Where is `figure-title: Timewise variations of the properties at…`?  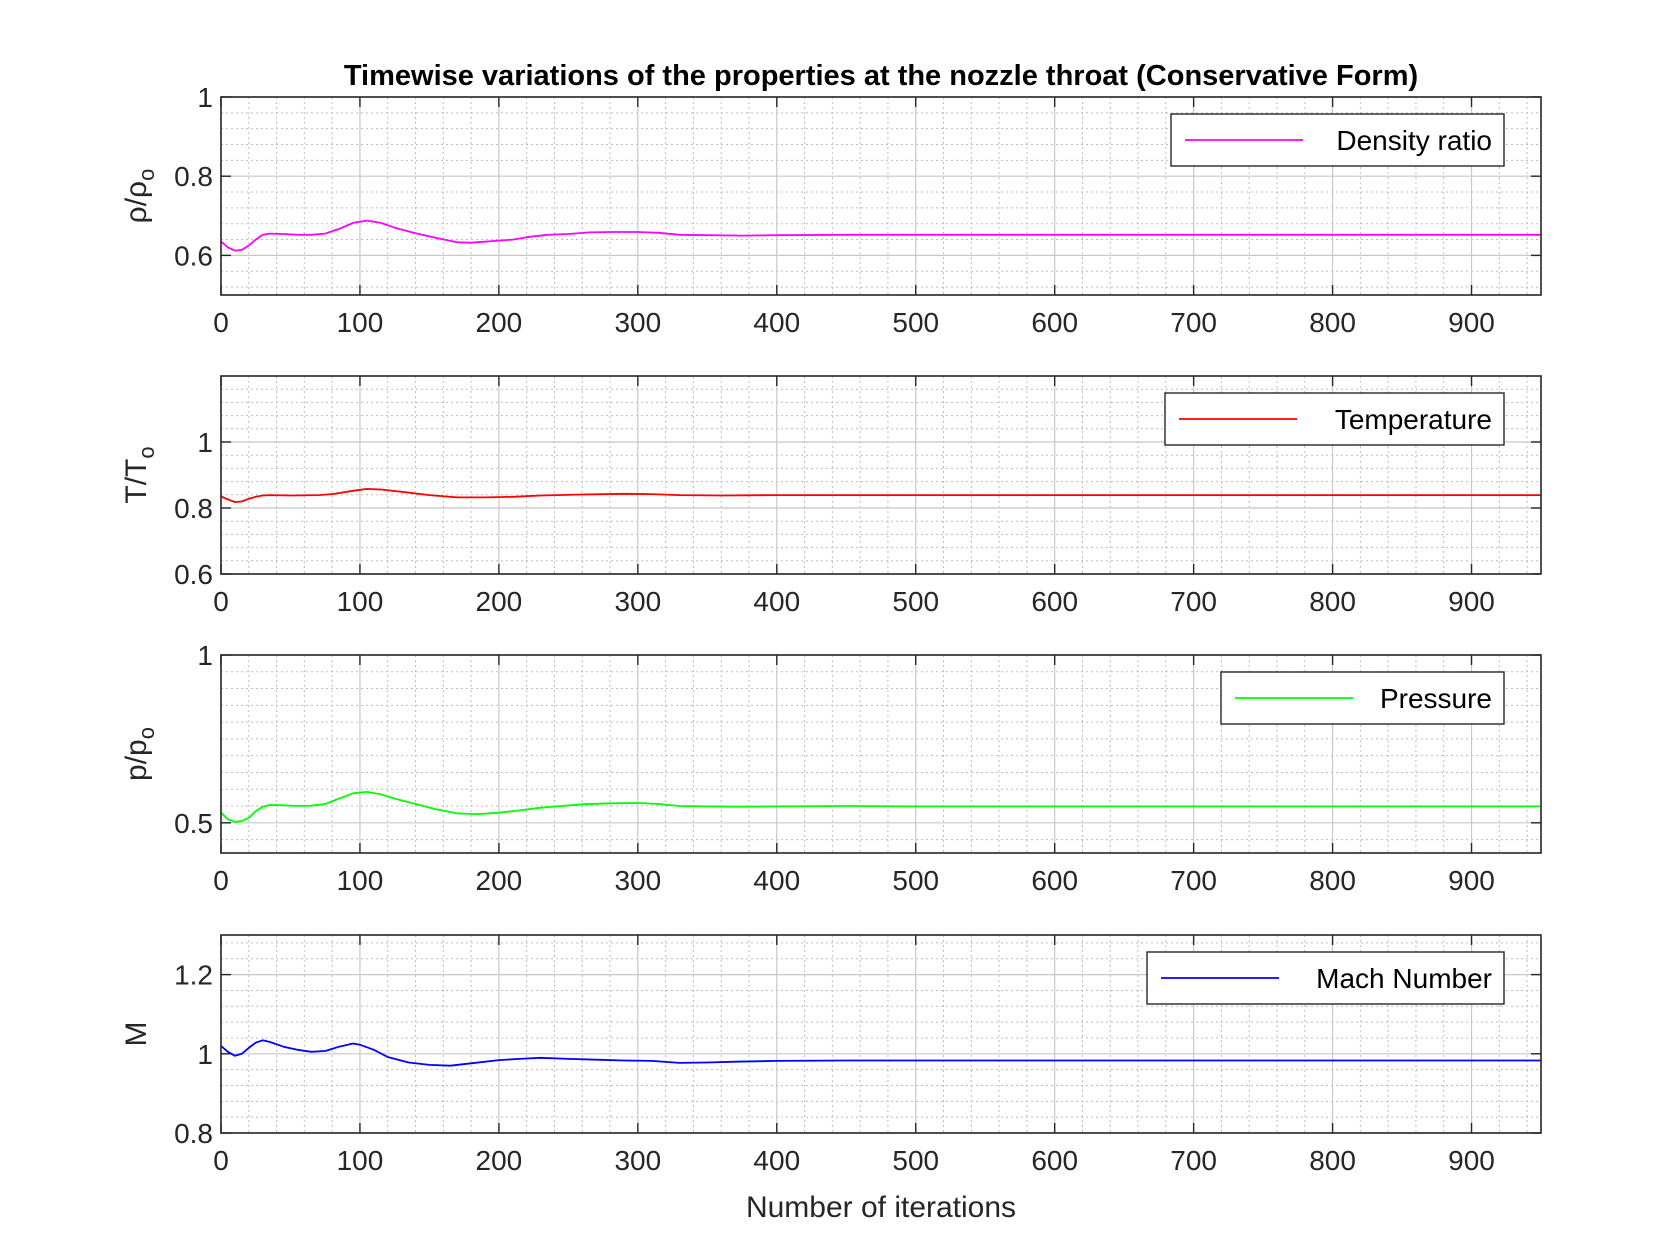
figure-title: Timewise variations of the properties at… is located at coordinates (881, 76).